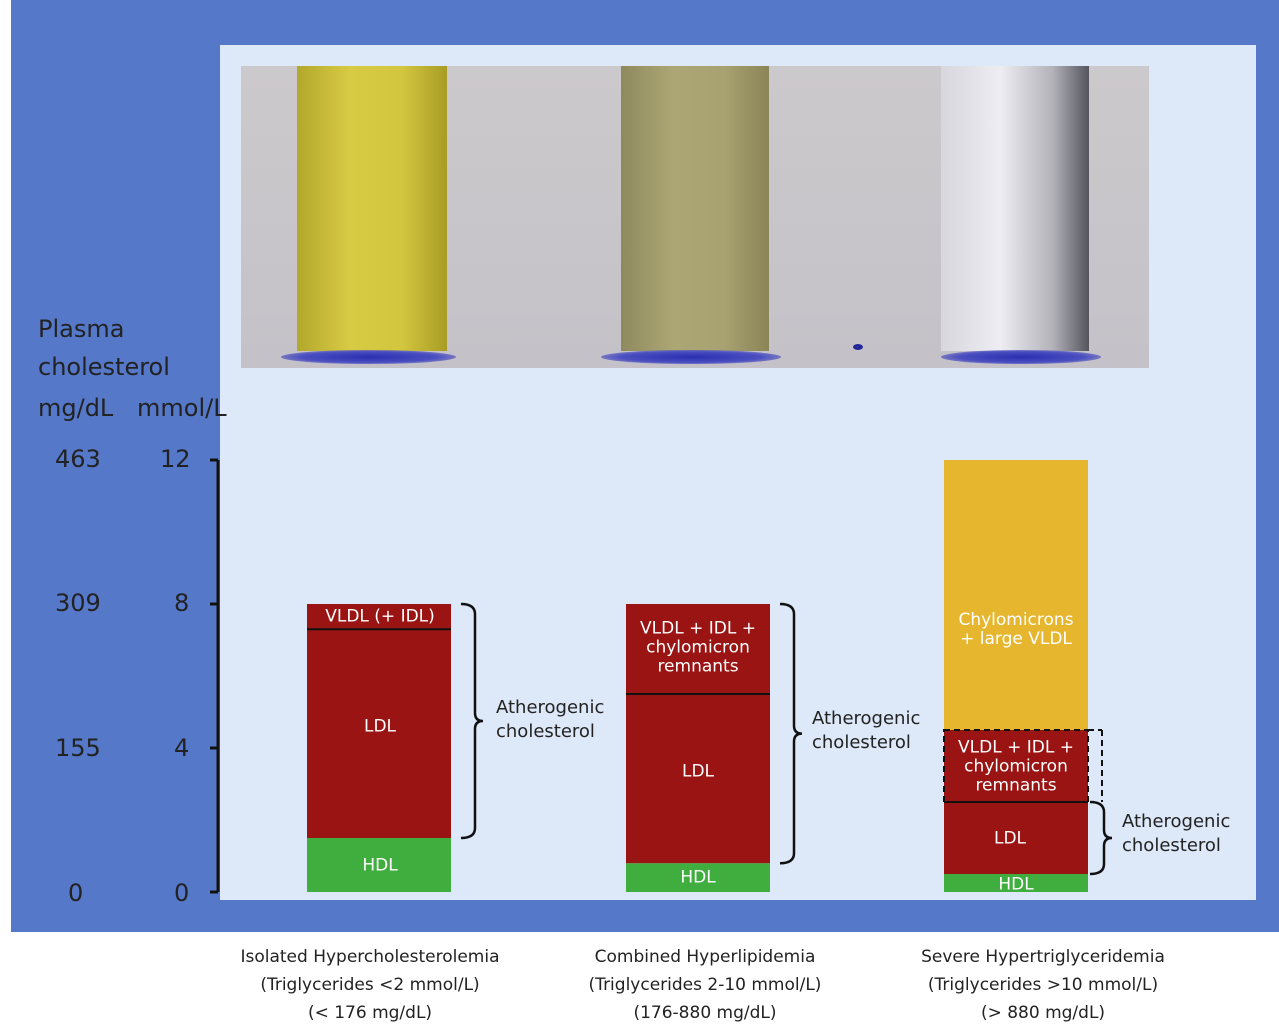 The height and width of the screenshot is (1030, 1279). I want to click on bar2-ldl-label: LDL, so click(698, 771).